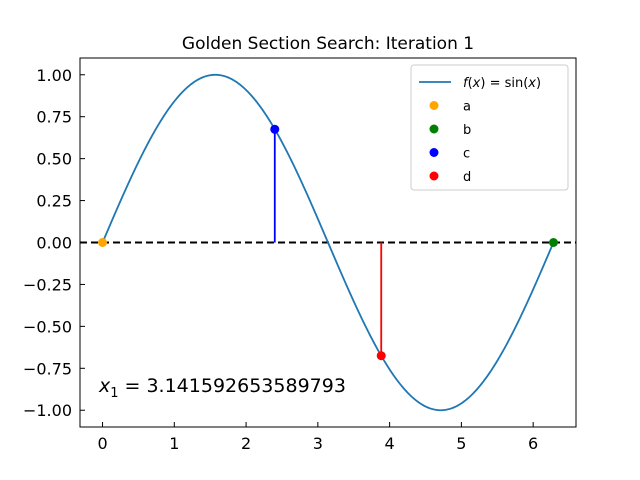 This screenshot has width=640, height=480. Describe the element at coordinates (54, 159) in the screenshot. I see `y-tick-label-6: 0.50` at that location.